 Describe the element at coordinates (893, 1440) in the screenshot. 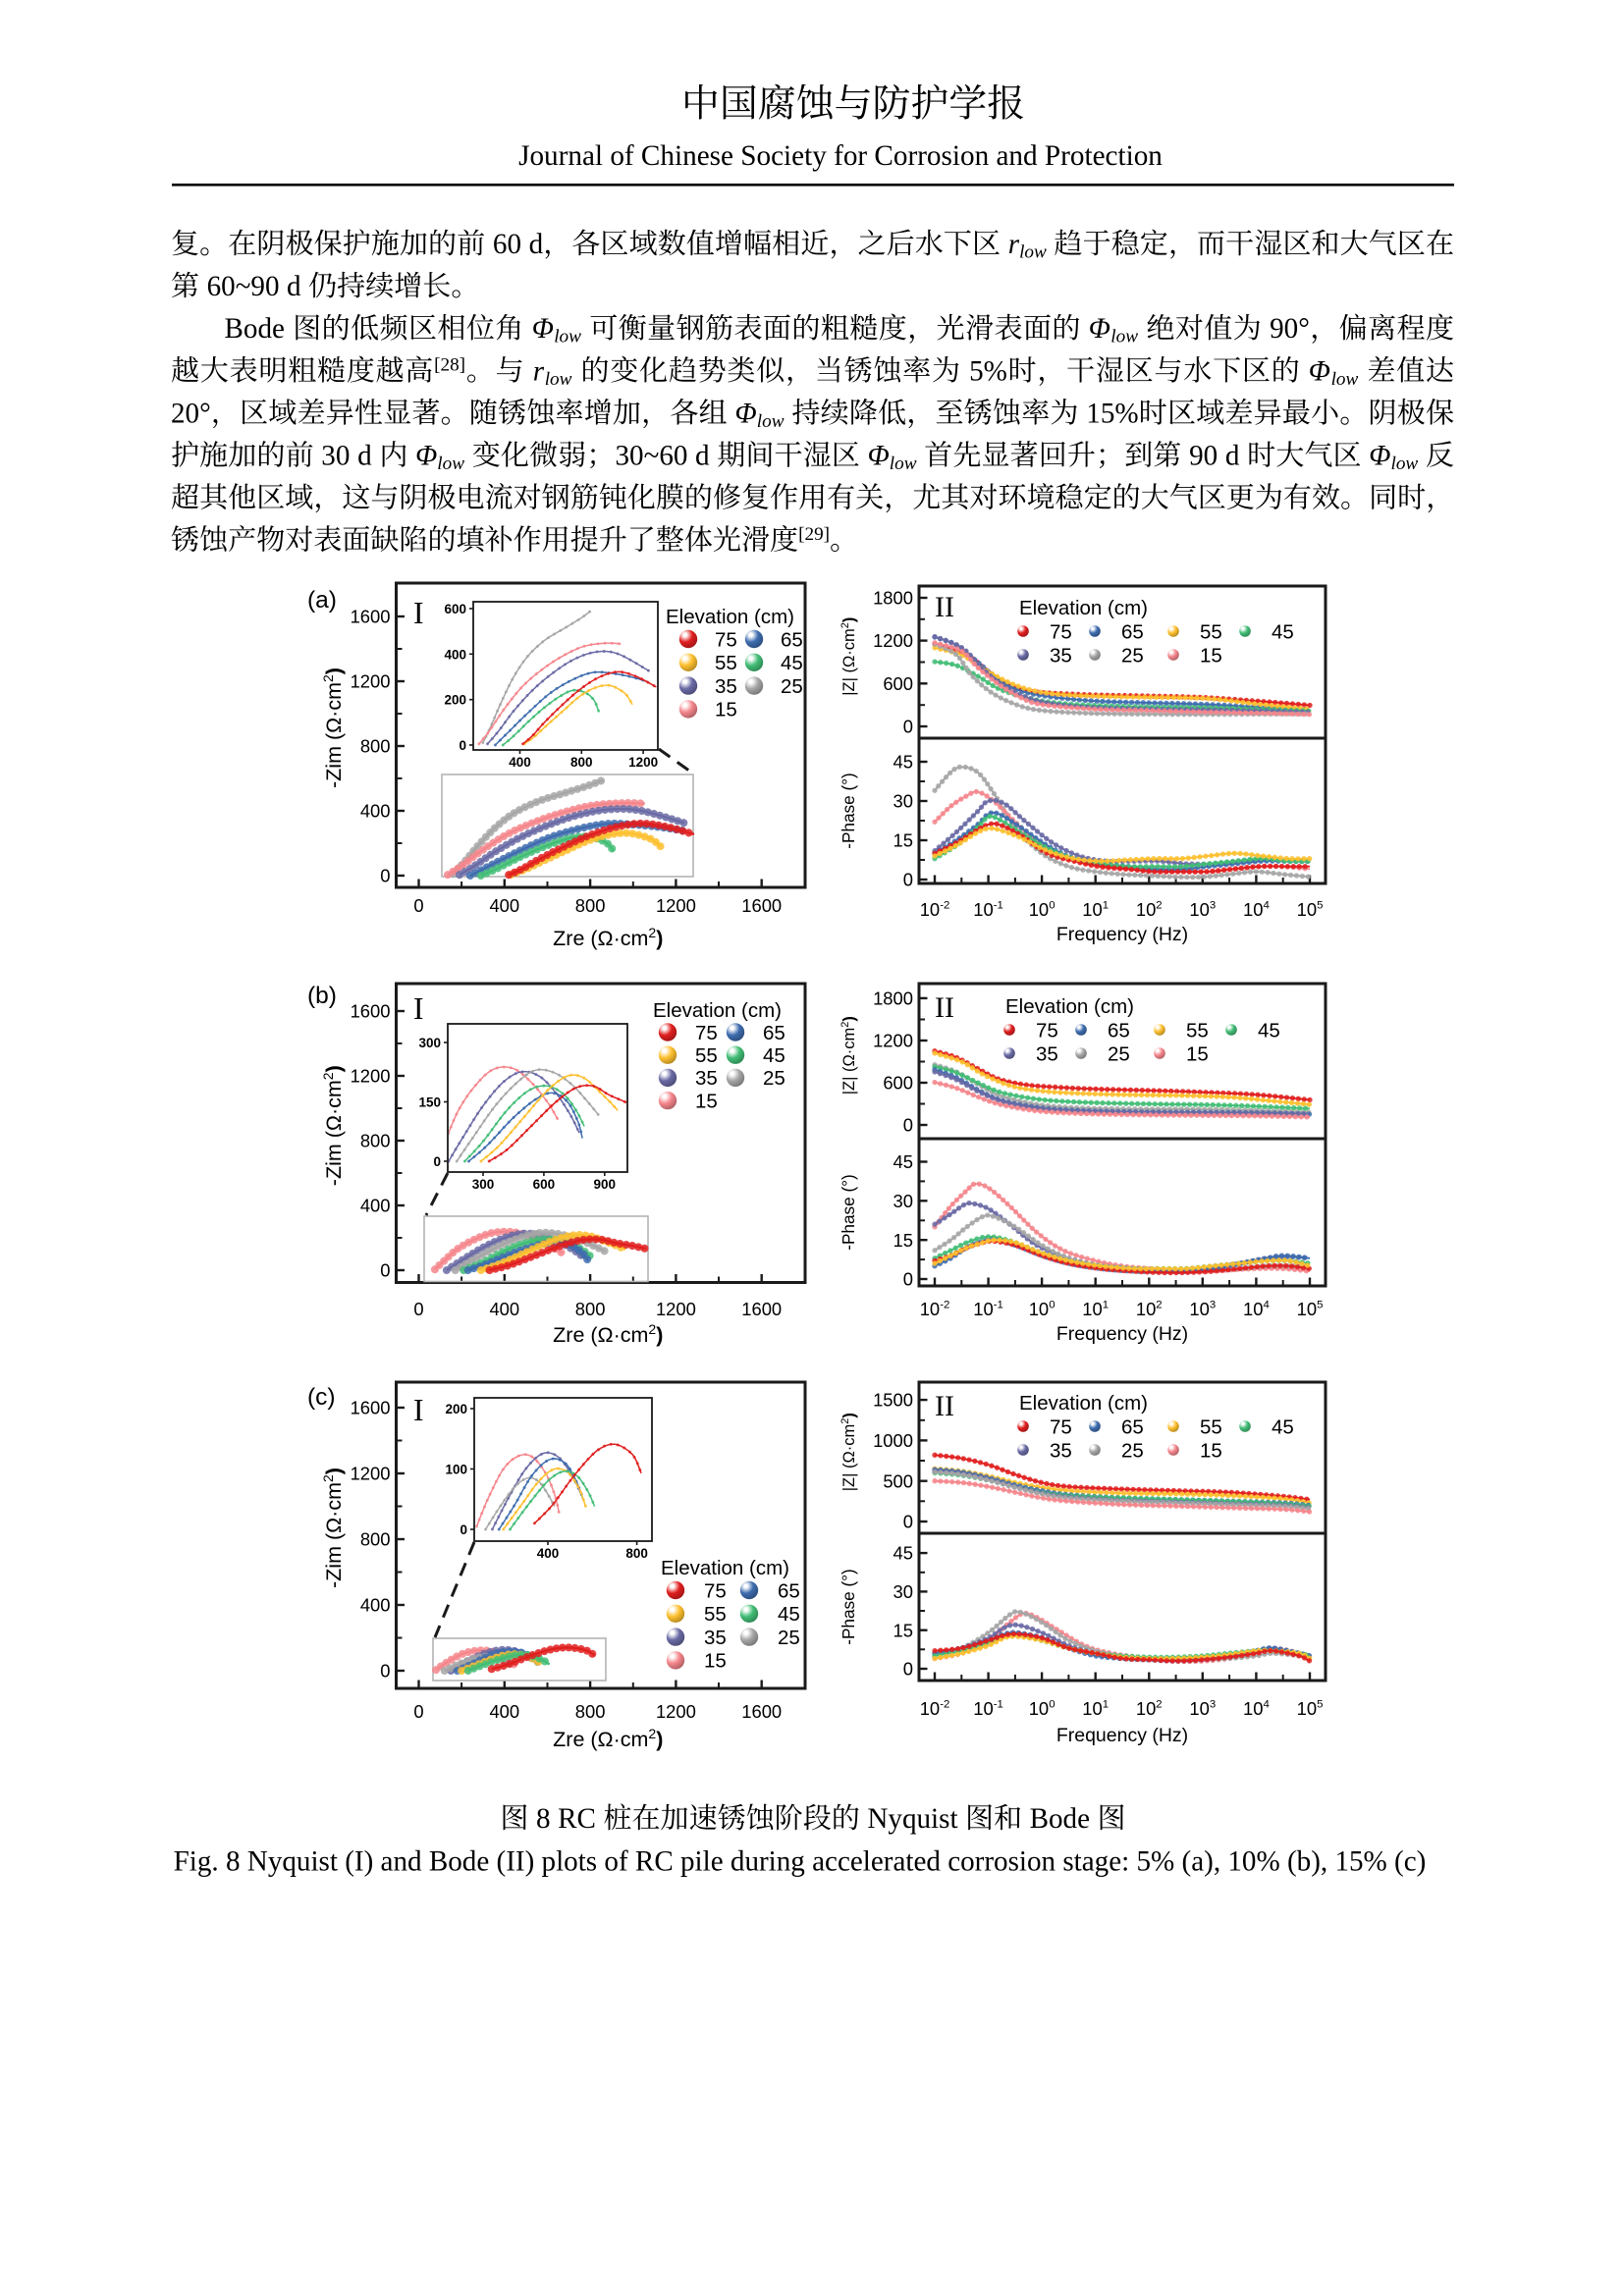

I see `svg-text: 1000` at that location.